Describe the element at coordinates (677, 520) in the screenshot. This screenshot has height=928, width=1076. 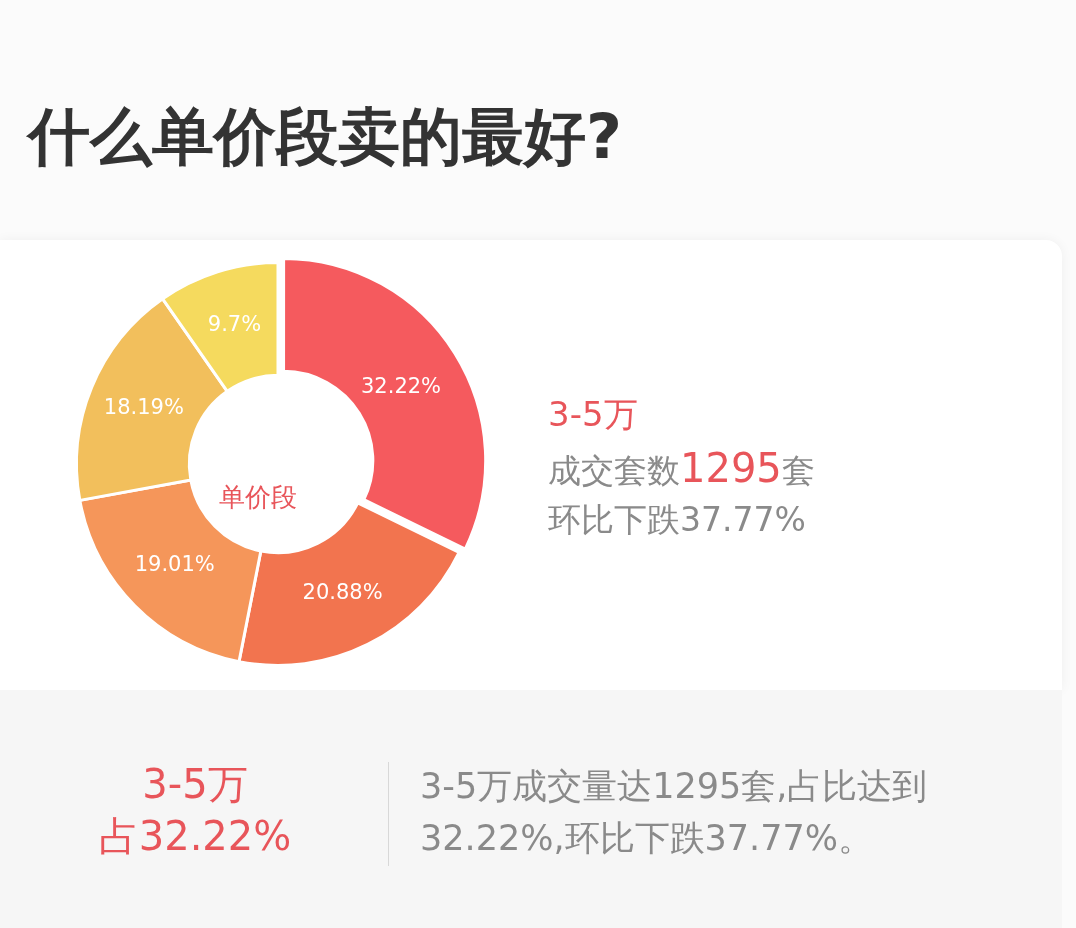
I see `text: 环比下跌37.77%` at that location.